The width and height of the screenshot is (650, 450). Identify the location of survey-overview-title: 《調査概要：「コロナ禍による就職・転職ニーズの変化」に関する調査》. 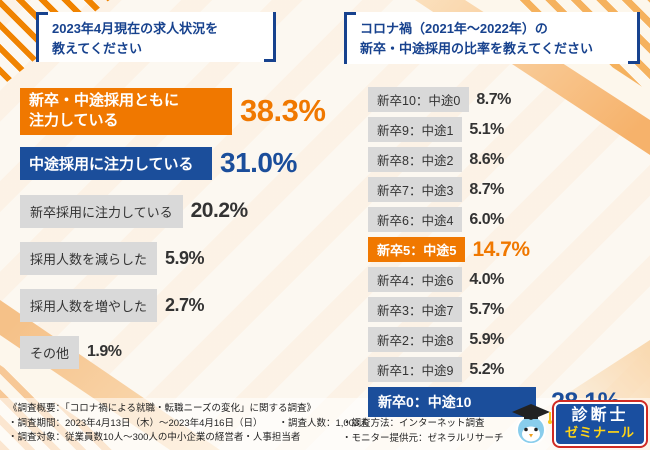
(162, 408).